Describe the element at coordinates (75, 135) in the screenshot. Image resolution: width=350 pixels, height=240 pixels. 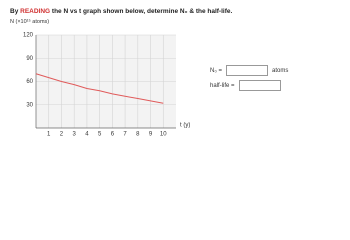
I see `x-tick-label: 3` at that location.